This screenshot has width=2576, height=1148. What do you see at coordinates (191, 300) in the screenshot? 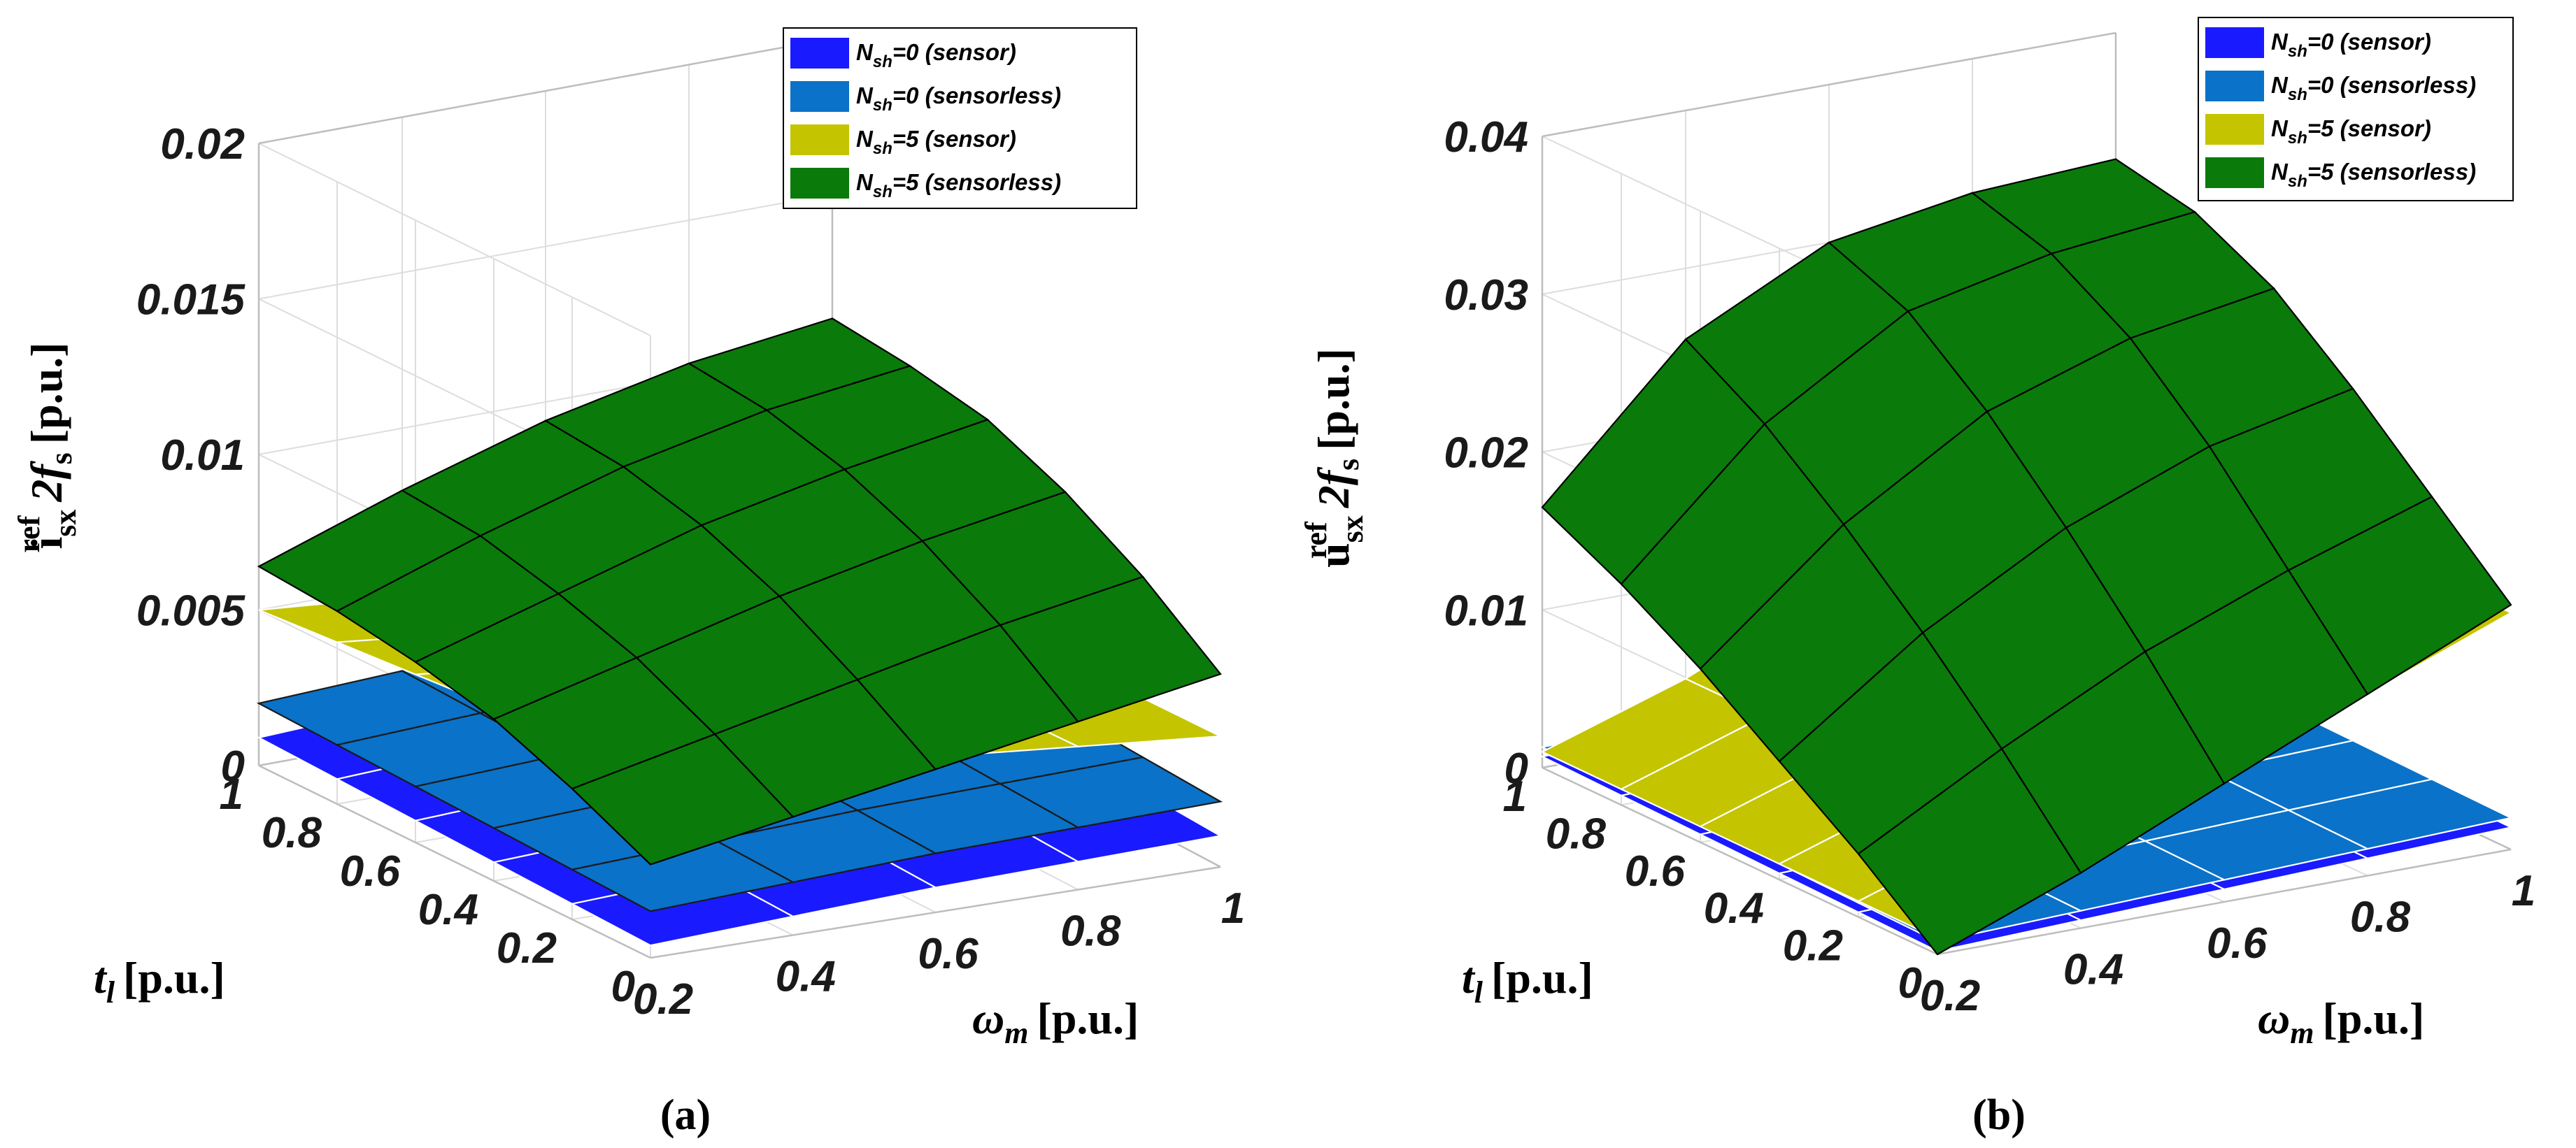
I see `z-tick-label: 0.015` at bounding box center [191, 300].